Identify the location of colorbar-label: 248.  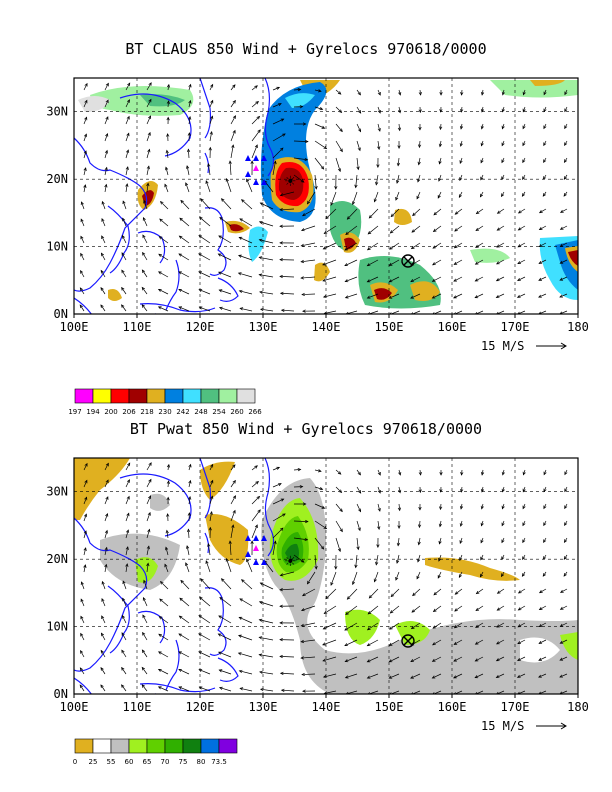
(200, 412).